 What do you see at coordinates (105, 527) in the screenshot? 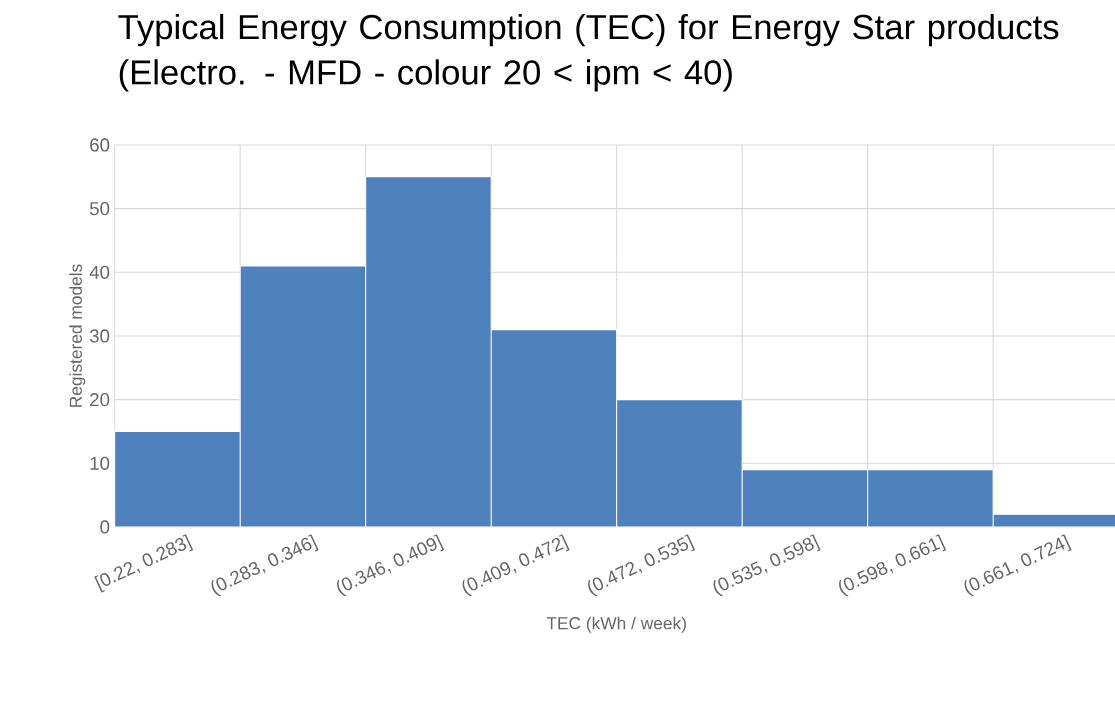
I see `y-tick-label: 0` at bounding box center [105, 527].